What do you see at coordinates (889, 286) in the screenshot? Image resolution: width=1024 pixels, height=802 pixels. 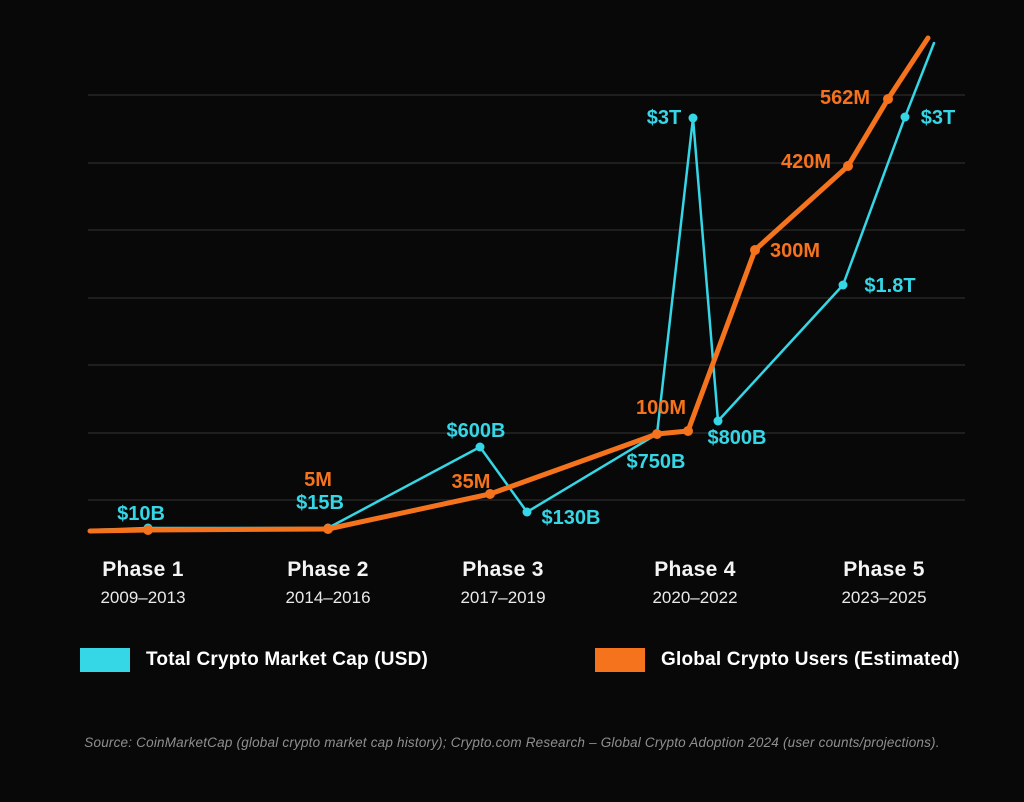 I see `market-cap-value-label: $1.8T` at bounding box center [889, 286].